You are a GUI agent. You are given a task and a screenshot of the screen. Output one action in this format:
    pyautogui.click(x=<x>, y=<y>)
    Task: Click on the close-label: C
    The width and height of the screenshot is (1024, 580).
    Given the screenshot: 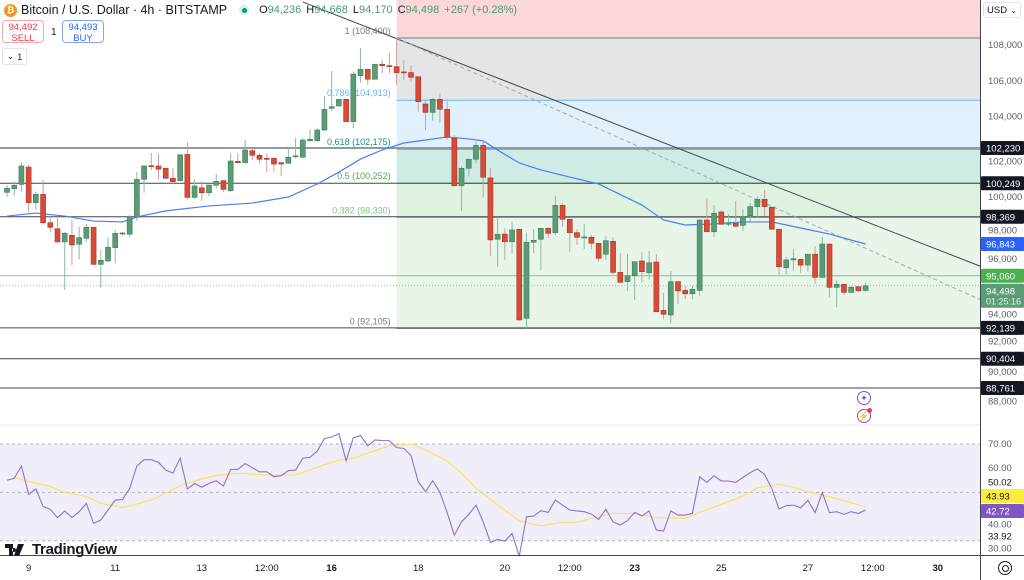 What is the action you would take?
    pyautogui.click(x=401, y=10)
    